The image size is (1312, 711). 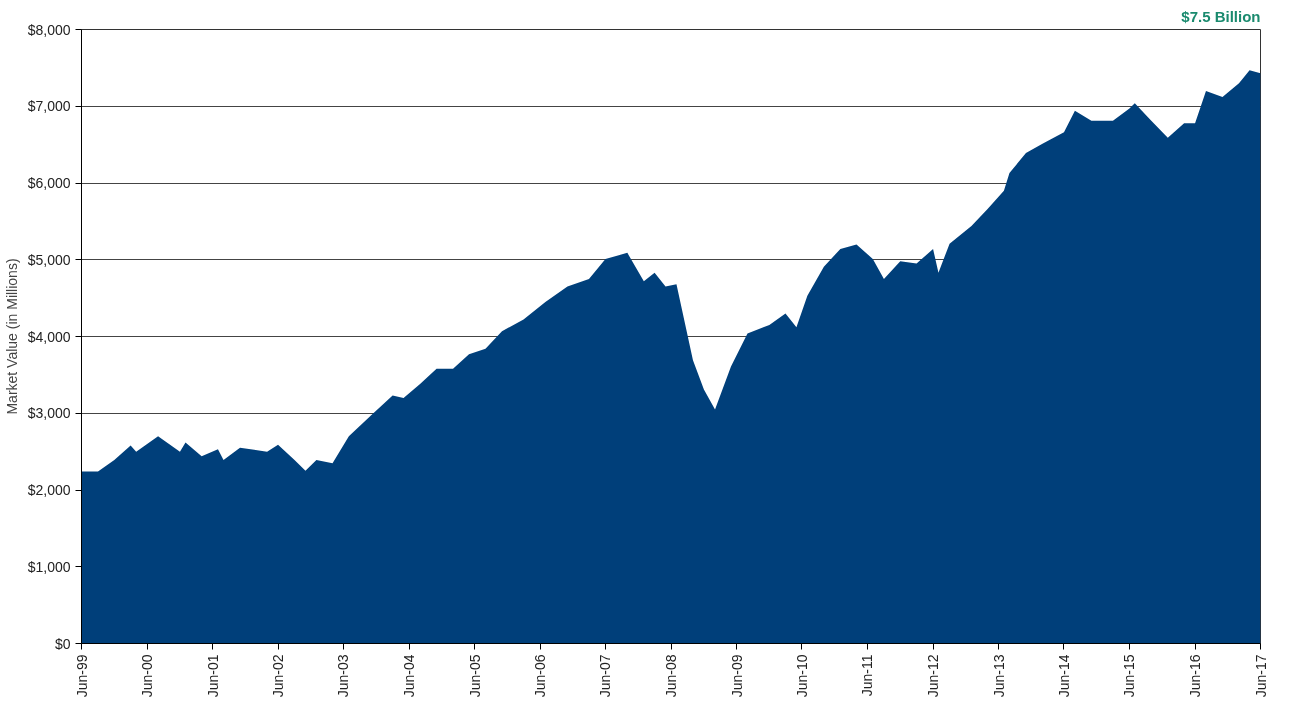 What do you see at coordinates (1221, 16) in the screenshot?
I see `text: $7.5 Billion` at bounding box center [1221, 16].